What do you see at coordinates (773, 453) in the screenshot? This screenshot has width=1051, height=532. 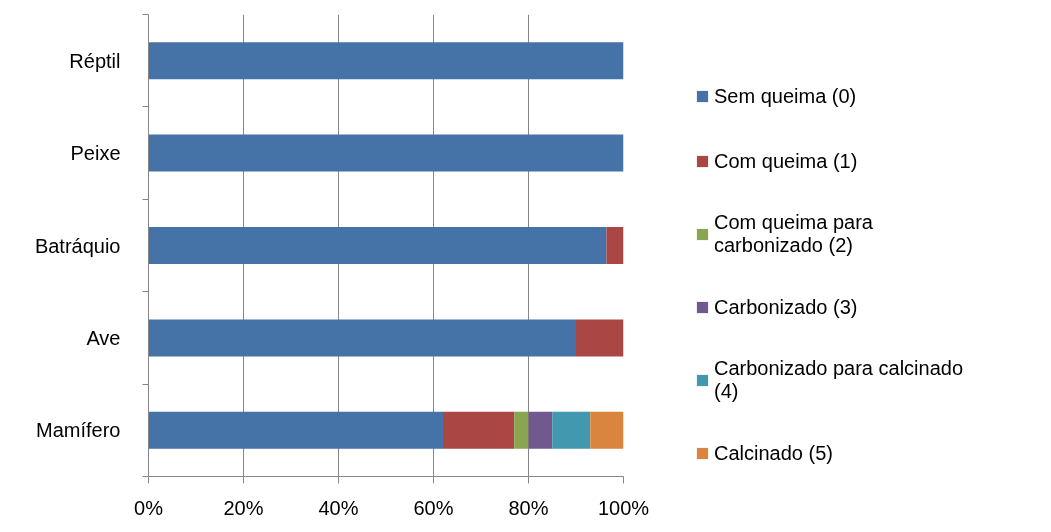 I see `legend-label: Calcinado (5)` at bounding box center [773, 453].